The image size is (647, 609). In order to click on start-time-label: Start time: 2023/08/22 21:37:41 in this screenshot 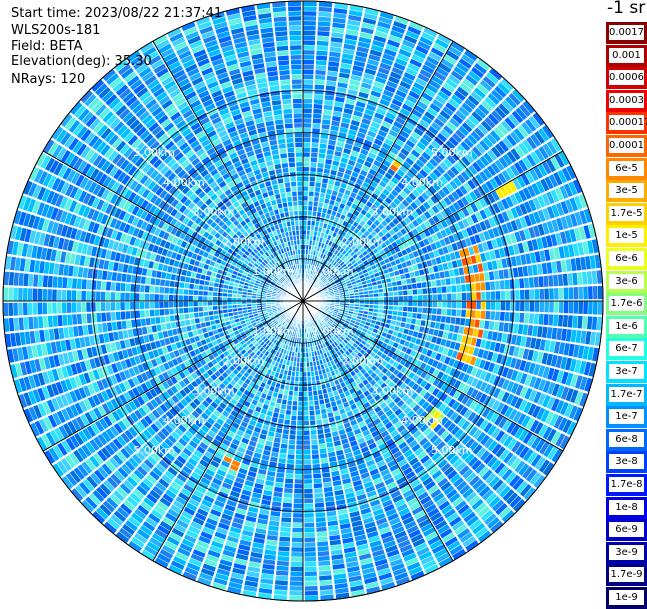, I will do `click(117, 13)`.